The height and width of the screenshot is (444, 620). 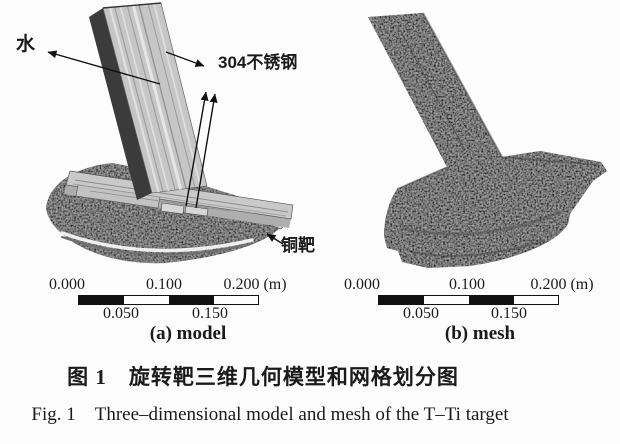 What do you see at coordinates (298, 245) in the screenshot?
I see `copper-label: 铜靶` at bounding box center [298, 245].